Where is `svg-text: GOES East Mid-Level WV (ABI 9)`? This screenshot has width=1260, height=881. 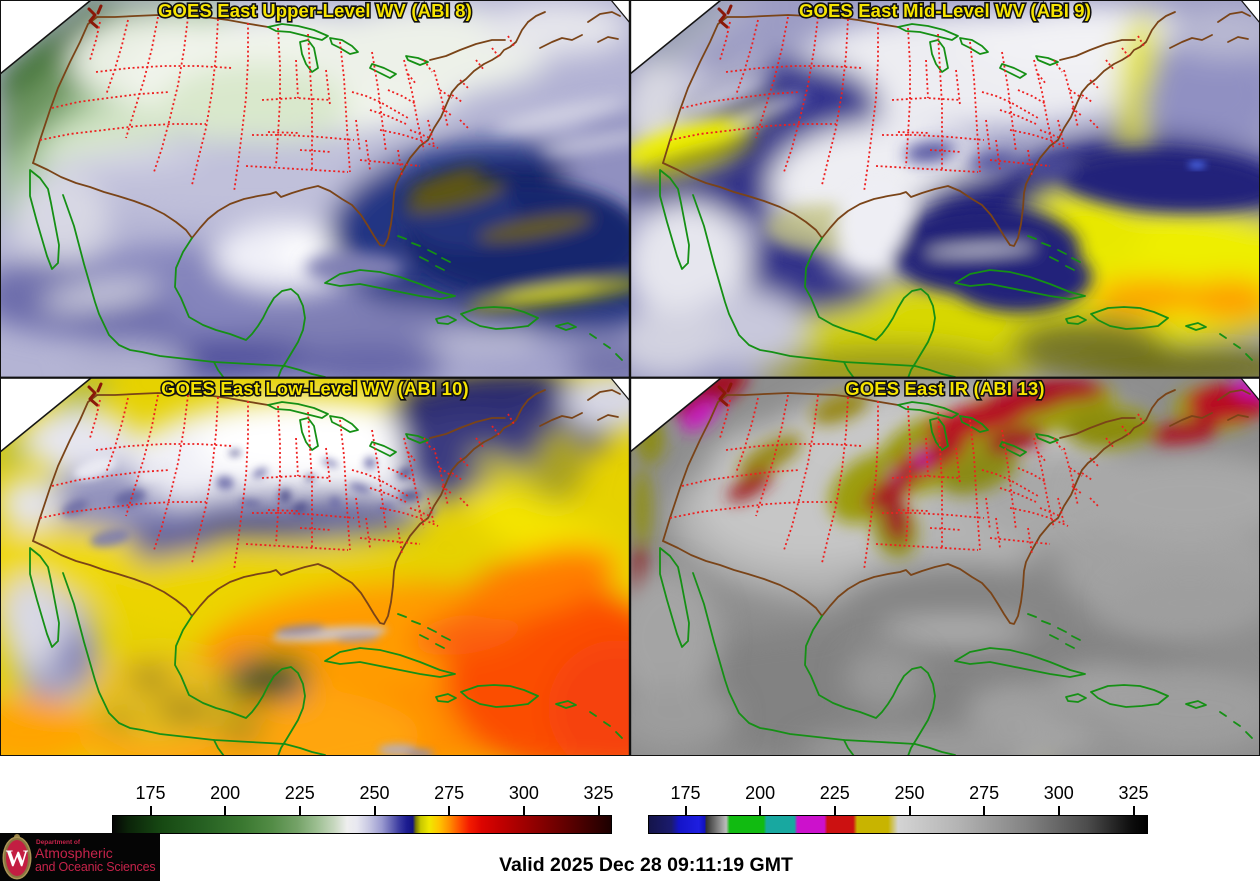 svg-text: GOES East Mid-Level WV (ABI 9) is located at coordinates (945, 10).